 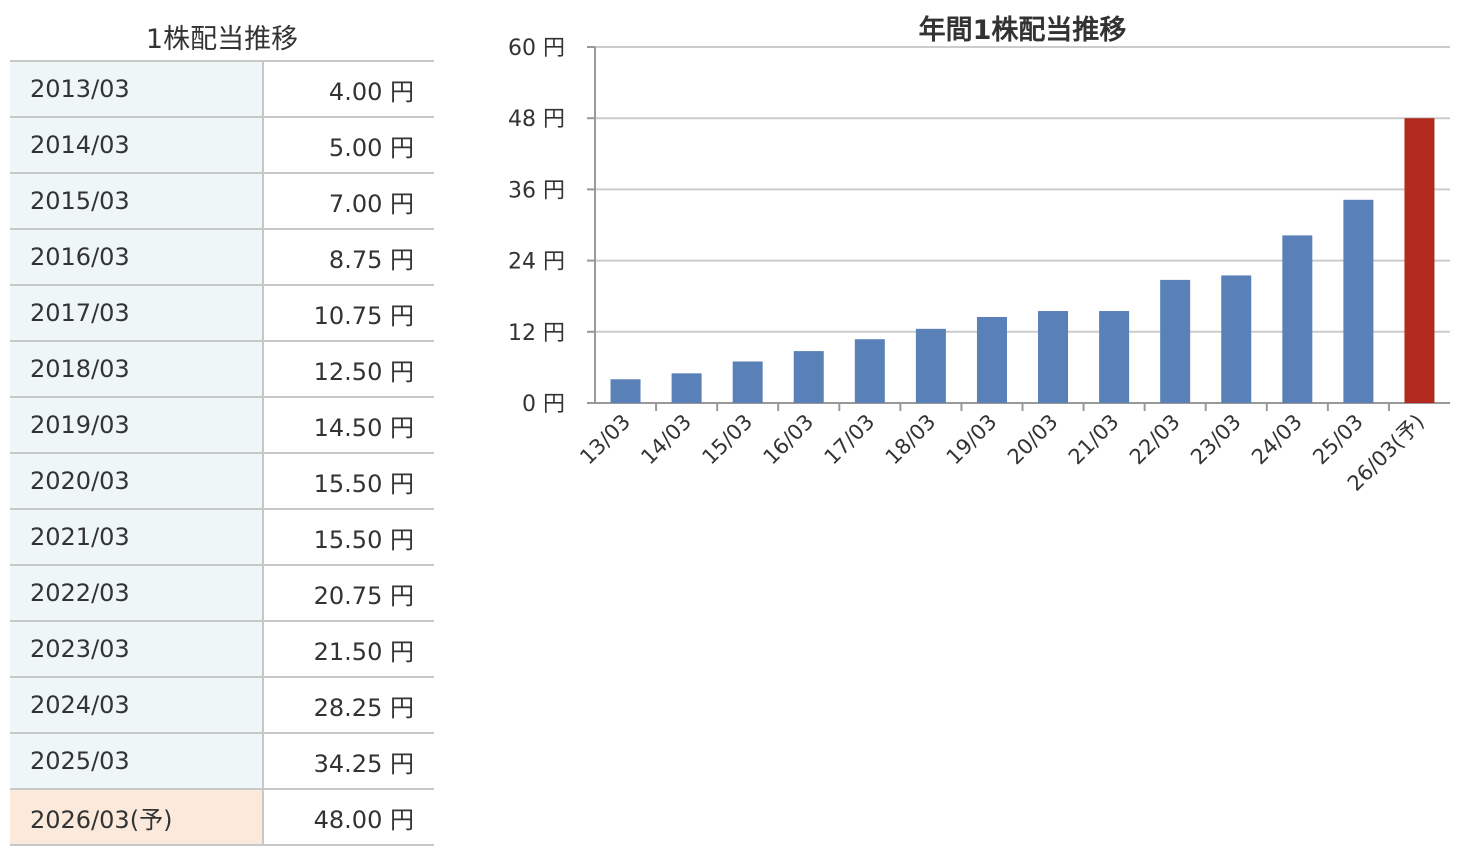 I want to click on period-cell: 2016/03, so click(x=137, y=257).